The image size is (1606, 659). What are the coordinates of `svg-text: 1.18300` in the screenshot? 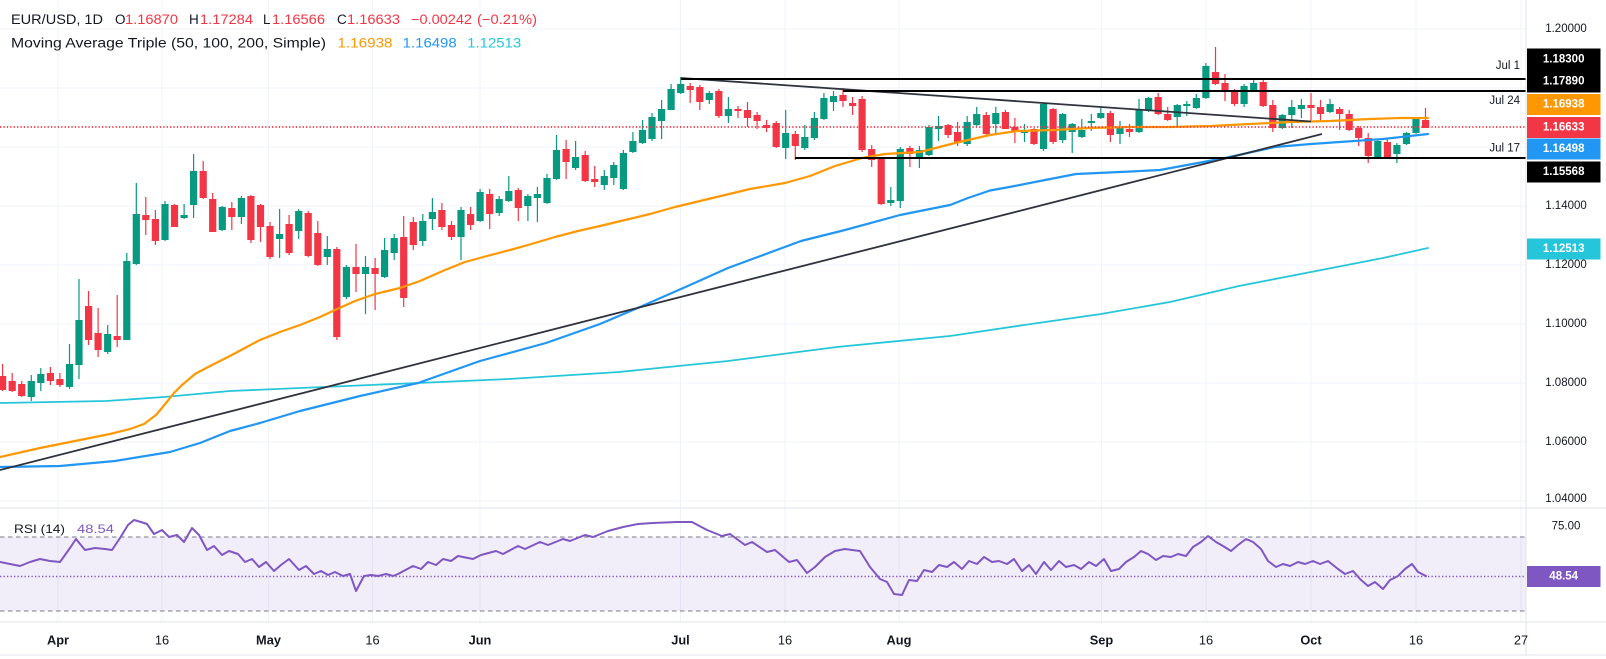 It's located at (1564, 60).